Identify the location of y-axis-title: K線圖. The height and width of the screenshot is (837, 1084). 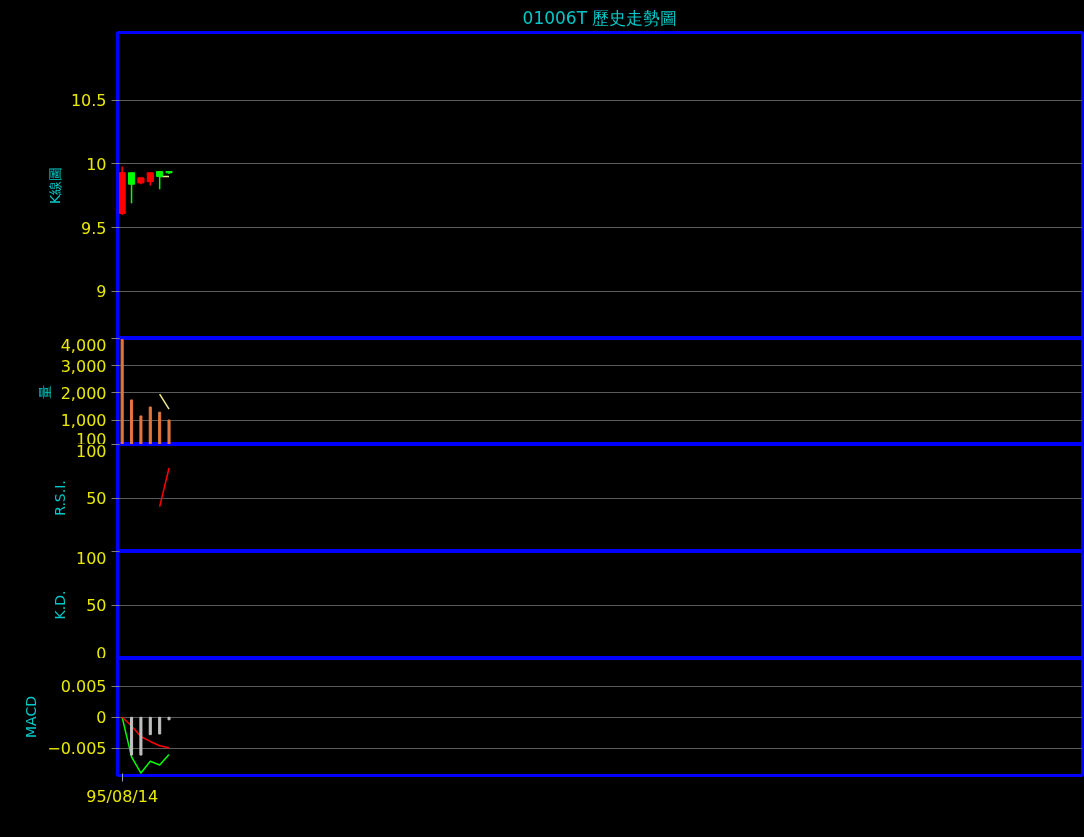
(54, 185).